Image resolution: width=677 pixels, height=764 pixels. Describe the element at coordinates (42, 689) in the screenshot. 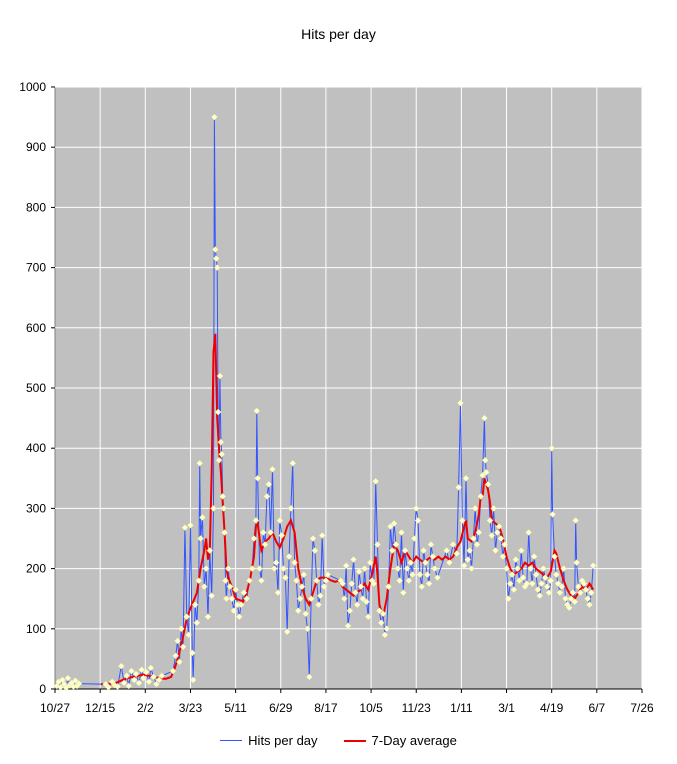

I see `y-tick-label: 0` at that location.